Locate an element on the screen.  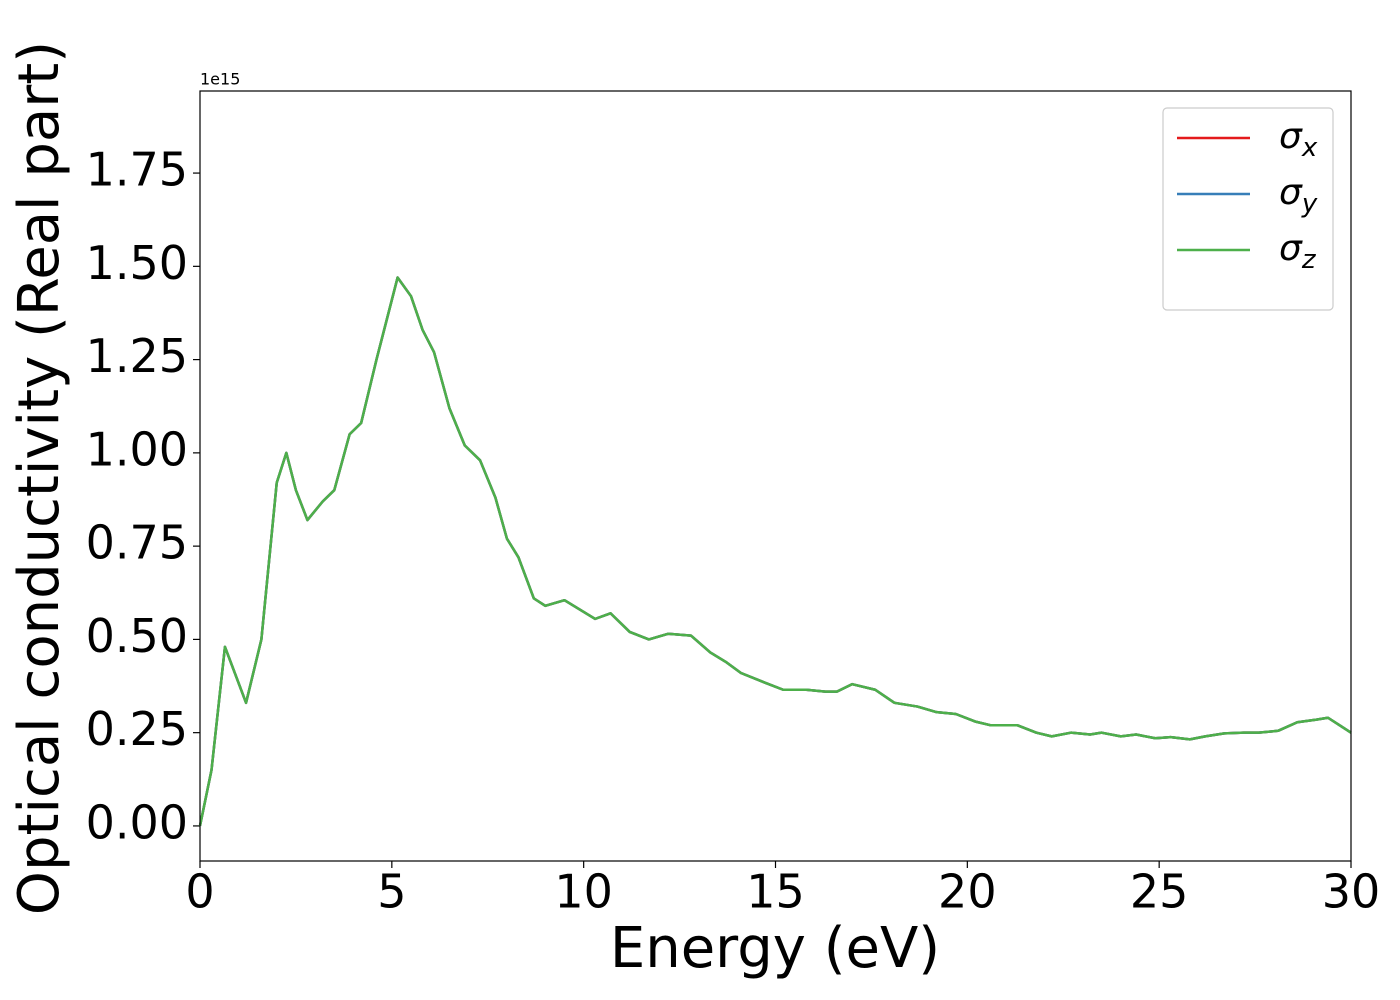
x-tick-label: 5 is located at coordinates (391, 892).